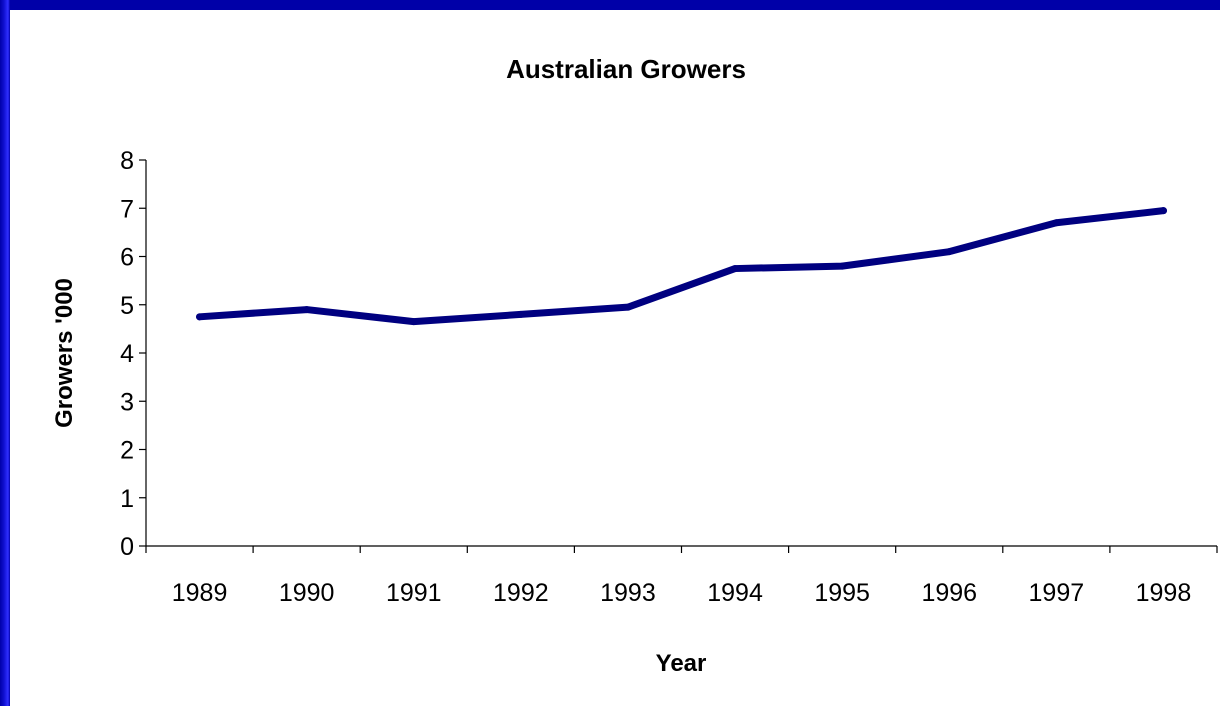 This screenshot has height=706, width=1220. What do you see at coordinates (949, 593) in the screenshot?
I see `x-tick-label: 1996` at bounding box center [949, 593].